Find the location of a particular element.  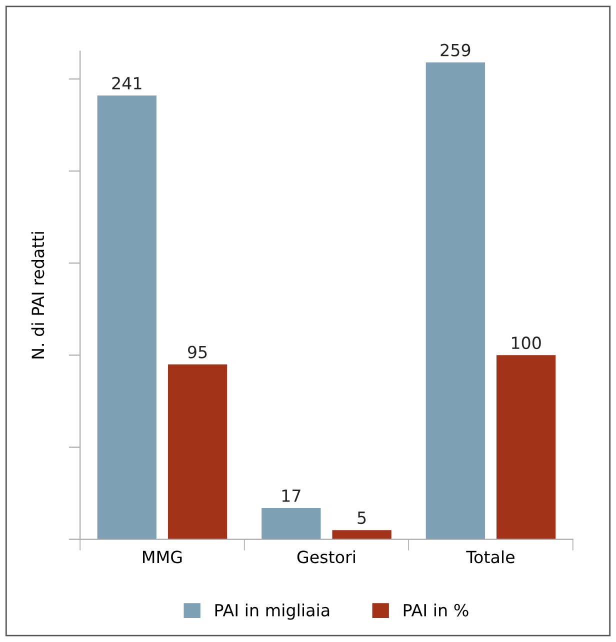

y-axis-title: N. di PAI redatti is located at coordinates (37, 295).